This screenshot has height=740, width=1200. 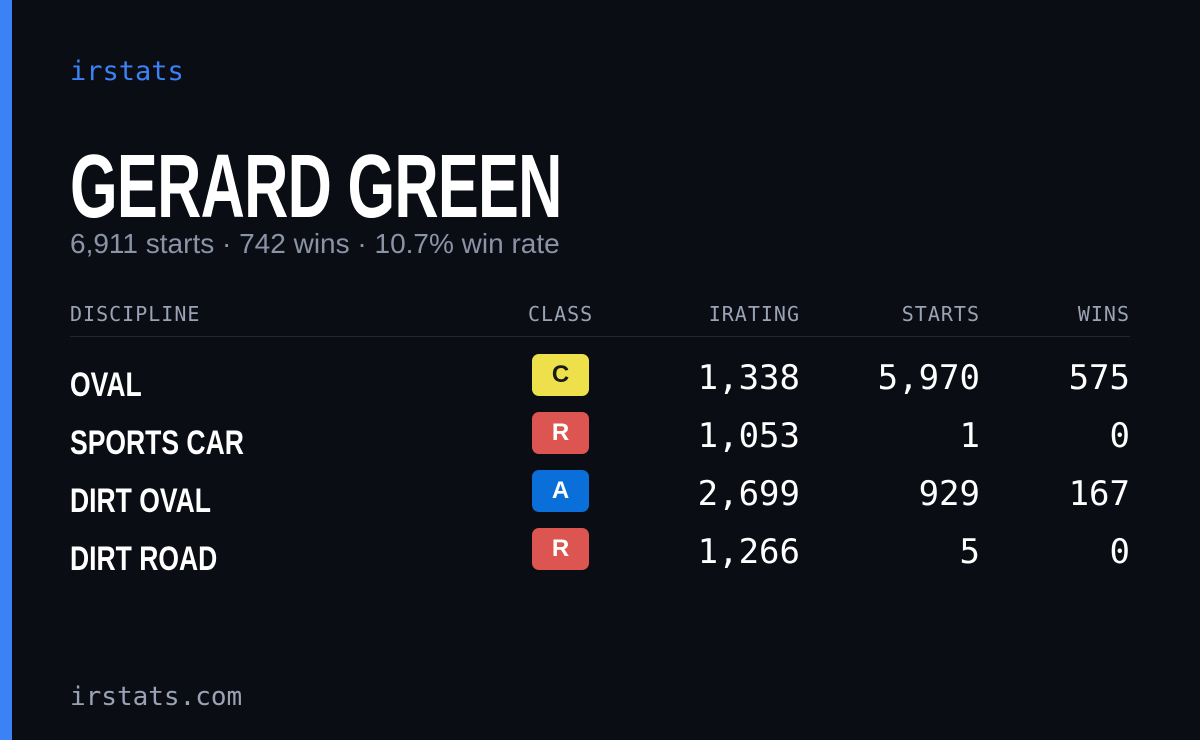 What do you see at coordinates (969, 436) in the screenshot?
I see `starts-value: 1` at bounding box center [969, 436].